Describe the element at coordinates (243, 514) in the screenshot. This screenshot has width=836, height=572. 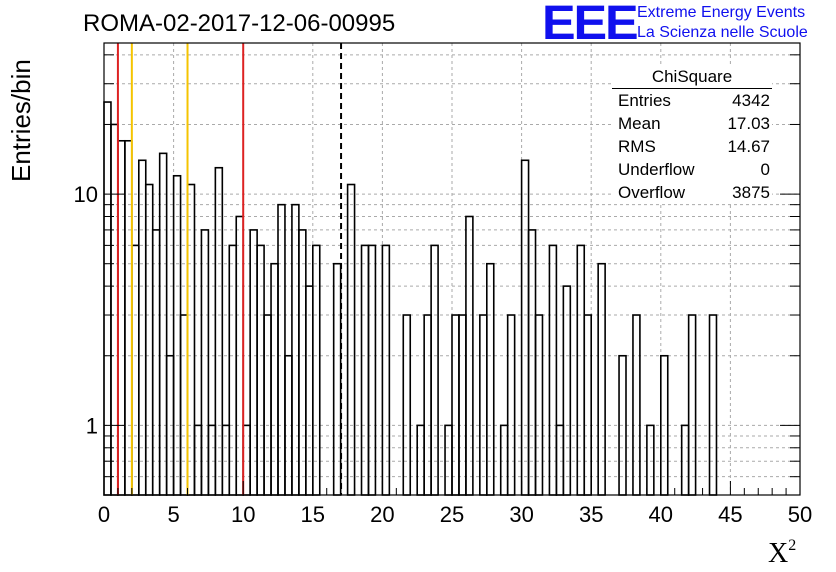
I see `x-tick-label: 10` at that location.